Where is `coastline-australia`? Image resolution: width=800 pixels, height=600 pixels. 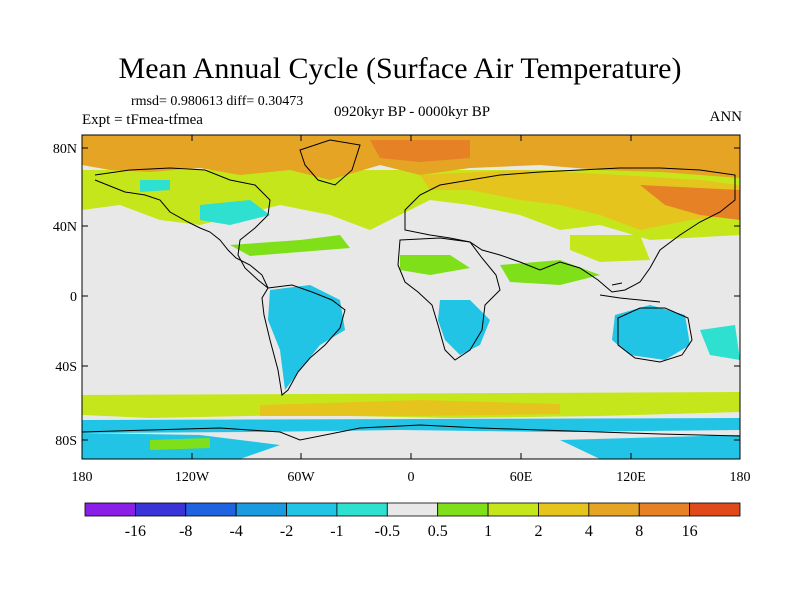
coastline-australia is located at coordinates (655, 335).